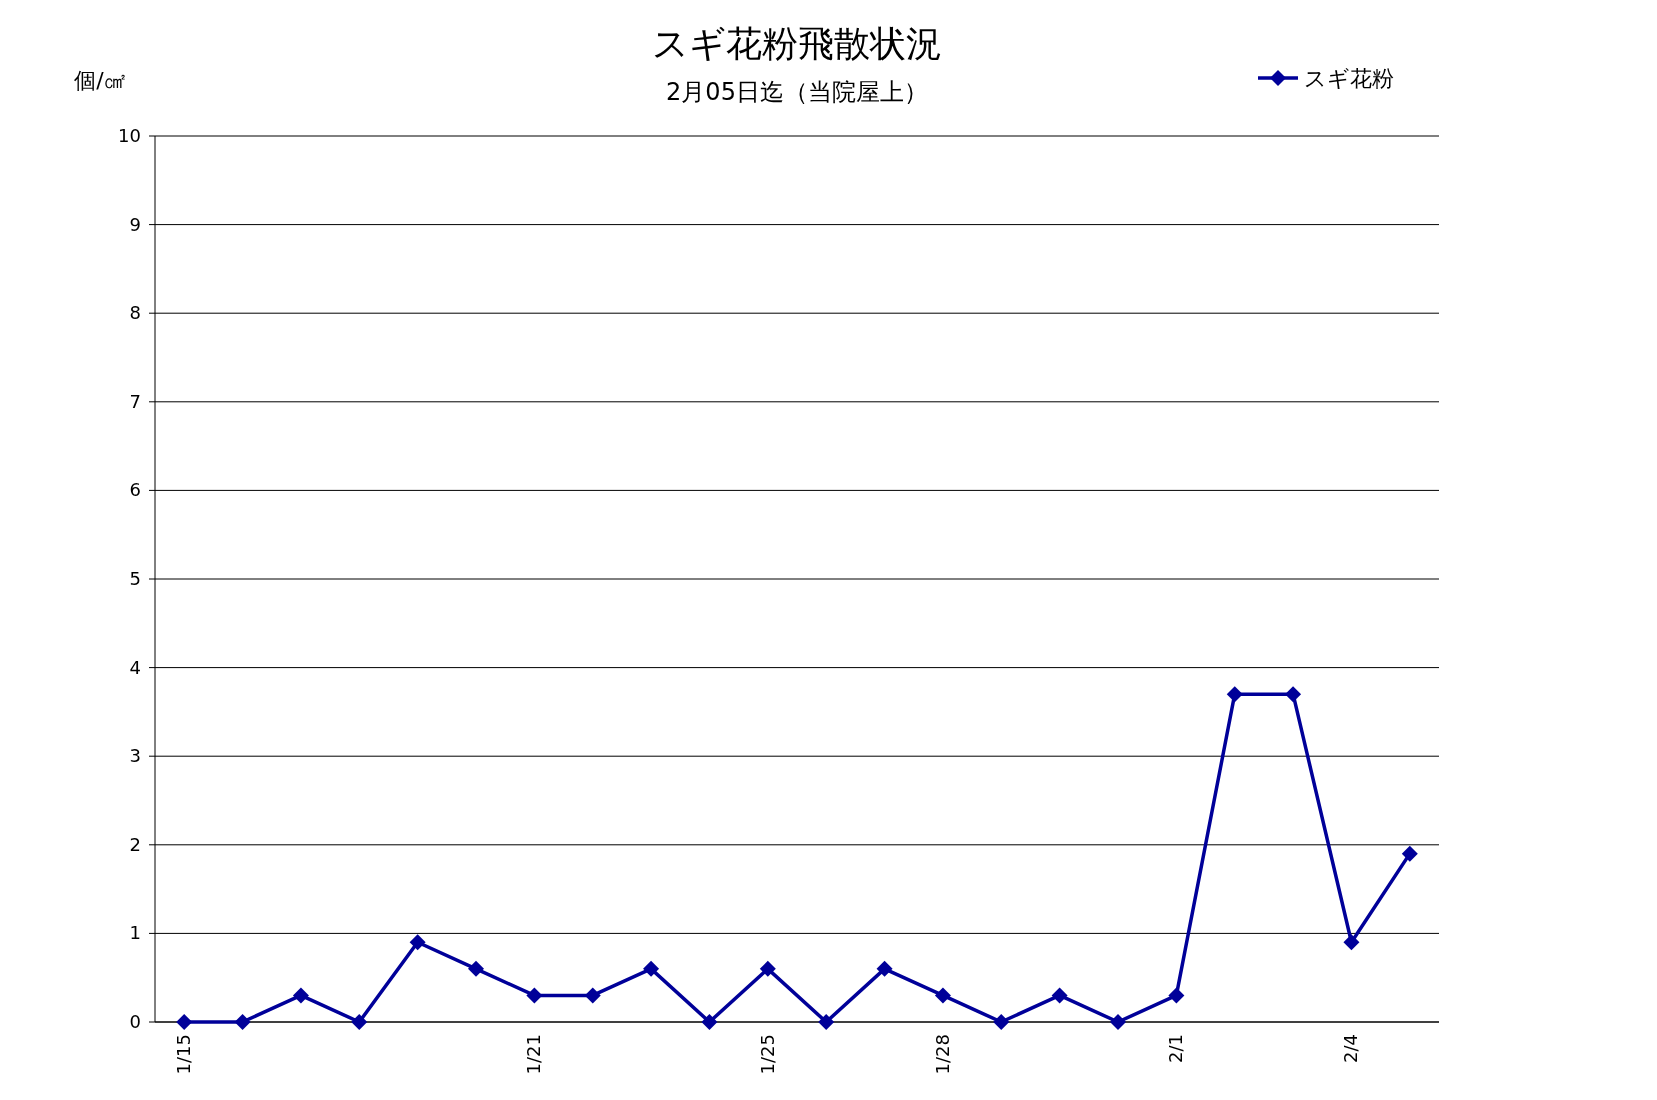 The width and height of the screenshot is (1657, 1100). What do you see at coordinates (1176, 1048) in the screenshot?
I see `x-tick-label: 2/1` at bounding box center [1176, 1048].